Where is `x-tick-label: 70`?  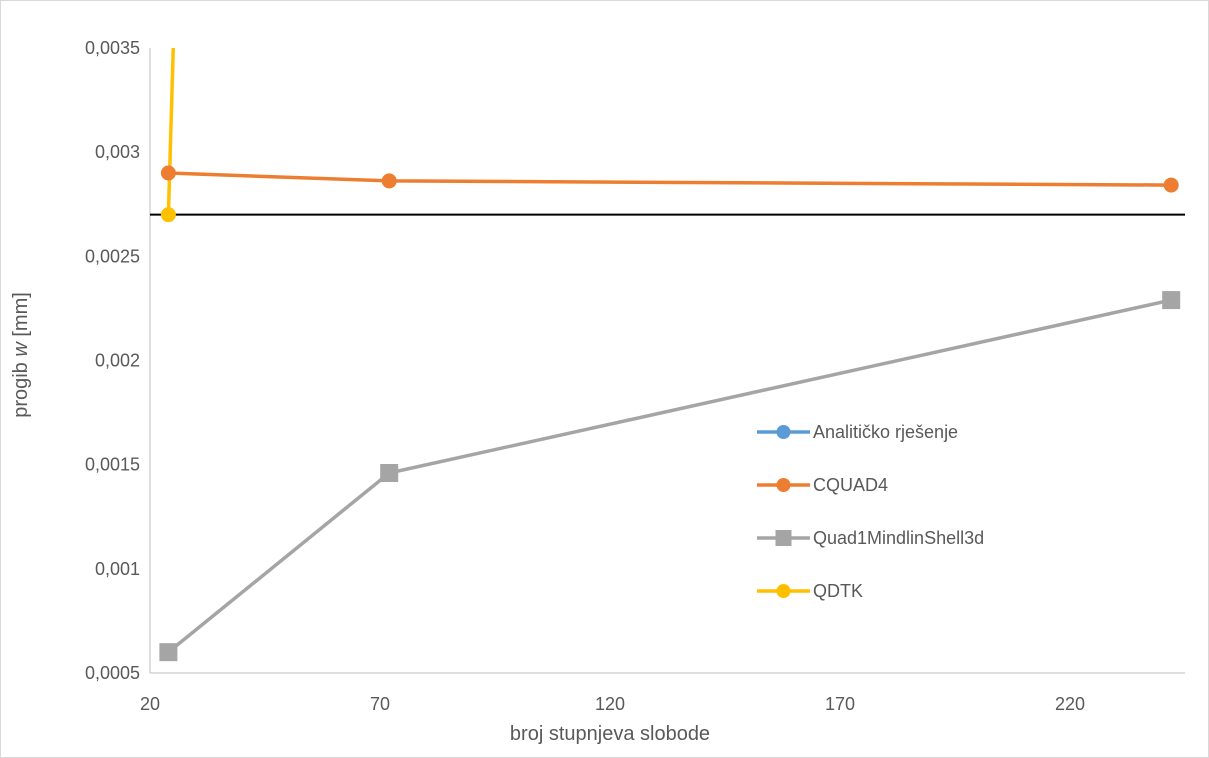
x-tick-label: 70 is located at coordinates (380, 704).